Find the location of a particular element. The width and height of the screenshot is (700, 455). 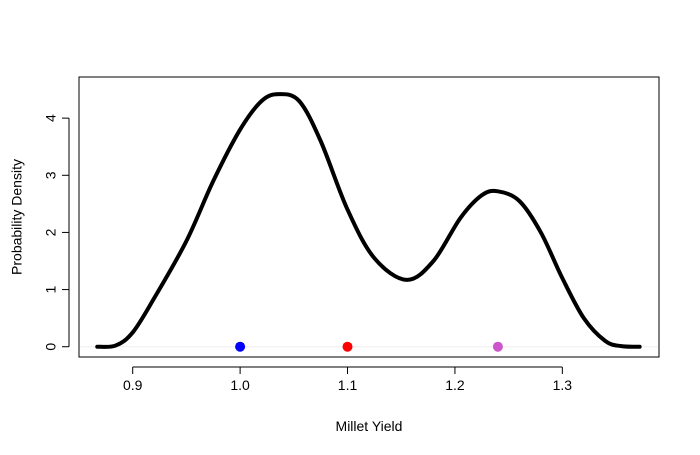

x-tick-label: 0.9 is located at coordinates (133, 385).